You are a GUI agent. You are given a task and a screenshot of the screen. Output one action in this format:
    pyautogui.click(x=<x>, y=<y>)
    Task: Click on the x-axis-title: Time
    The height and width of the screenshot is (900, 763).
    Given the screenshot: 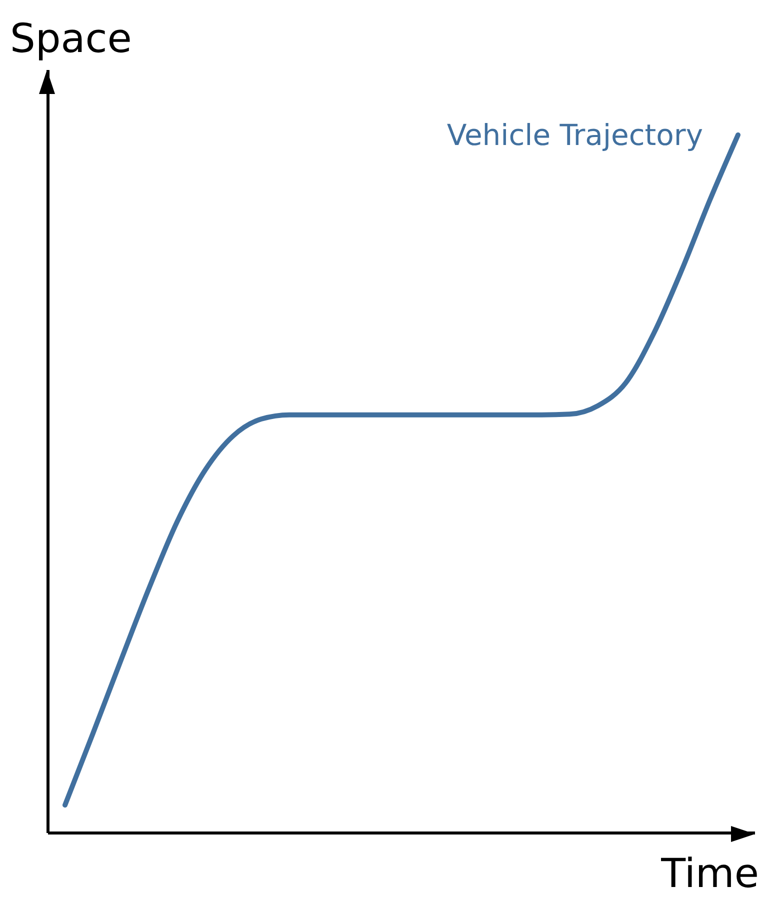 What is the action you would take?
    pyautogui.click(x=709, y=874)
    